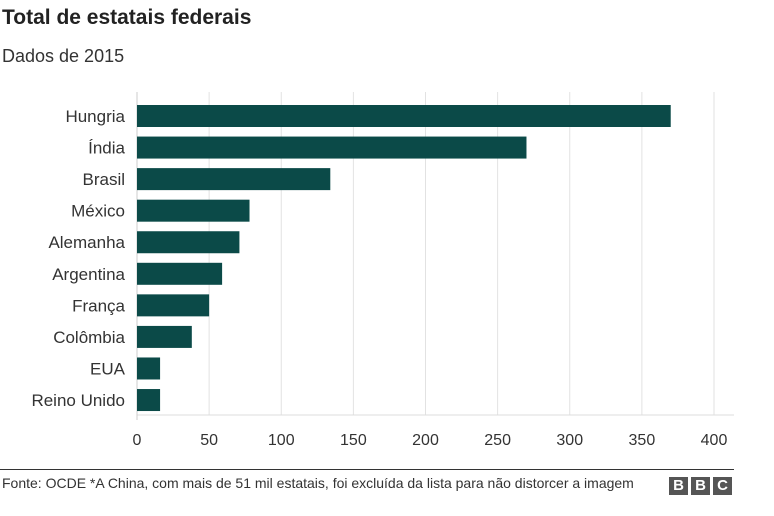  I want to click on category-label: Argentina, so click(88, 274).